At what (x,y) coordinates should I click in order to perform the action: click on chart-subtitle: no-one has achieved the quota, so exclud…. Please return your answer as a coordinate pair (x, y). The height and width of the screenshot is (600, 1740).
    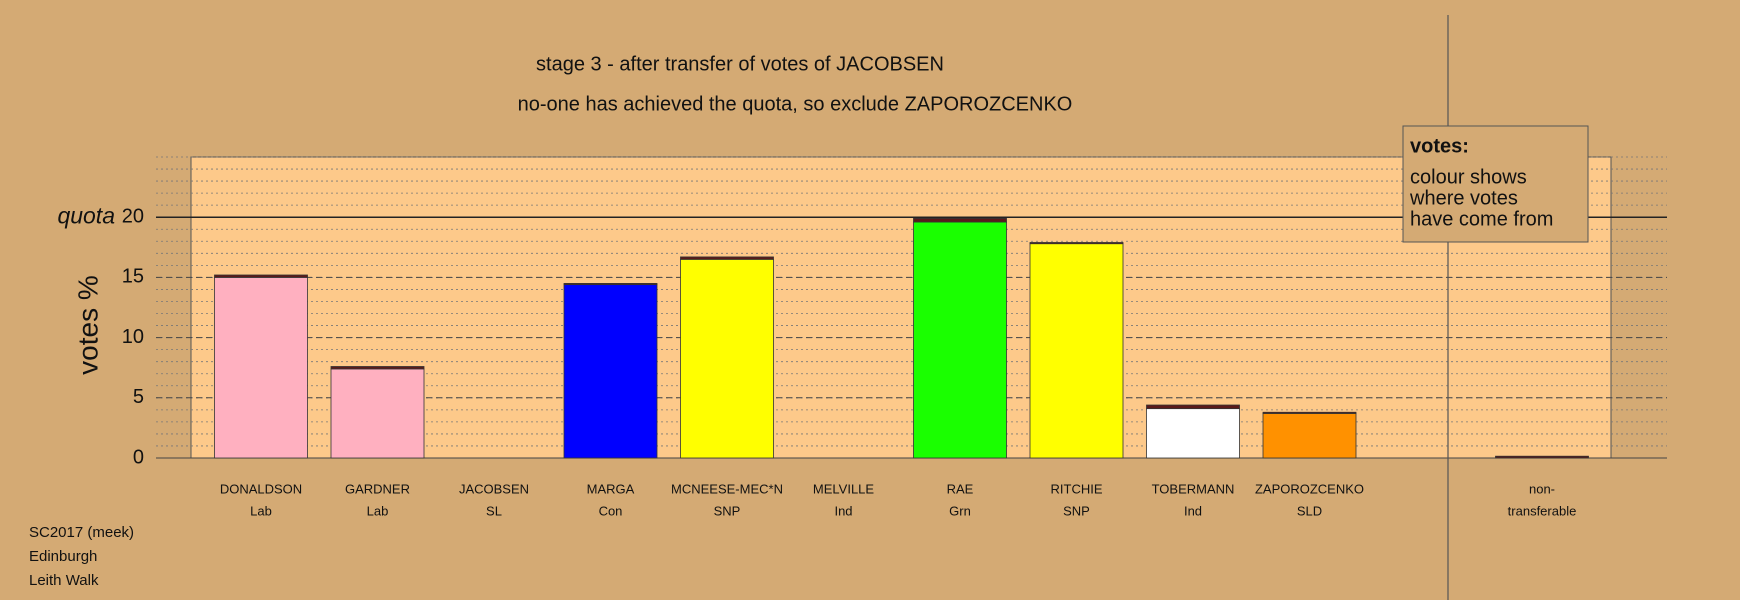
    Looking at the image, I should click on (795, 104).